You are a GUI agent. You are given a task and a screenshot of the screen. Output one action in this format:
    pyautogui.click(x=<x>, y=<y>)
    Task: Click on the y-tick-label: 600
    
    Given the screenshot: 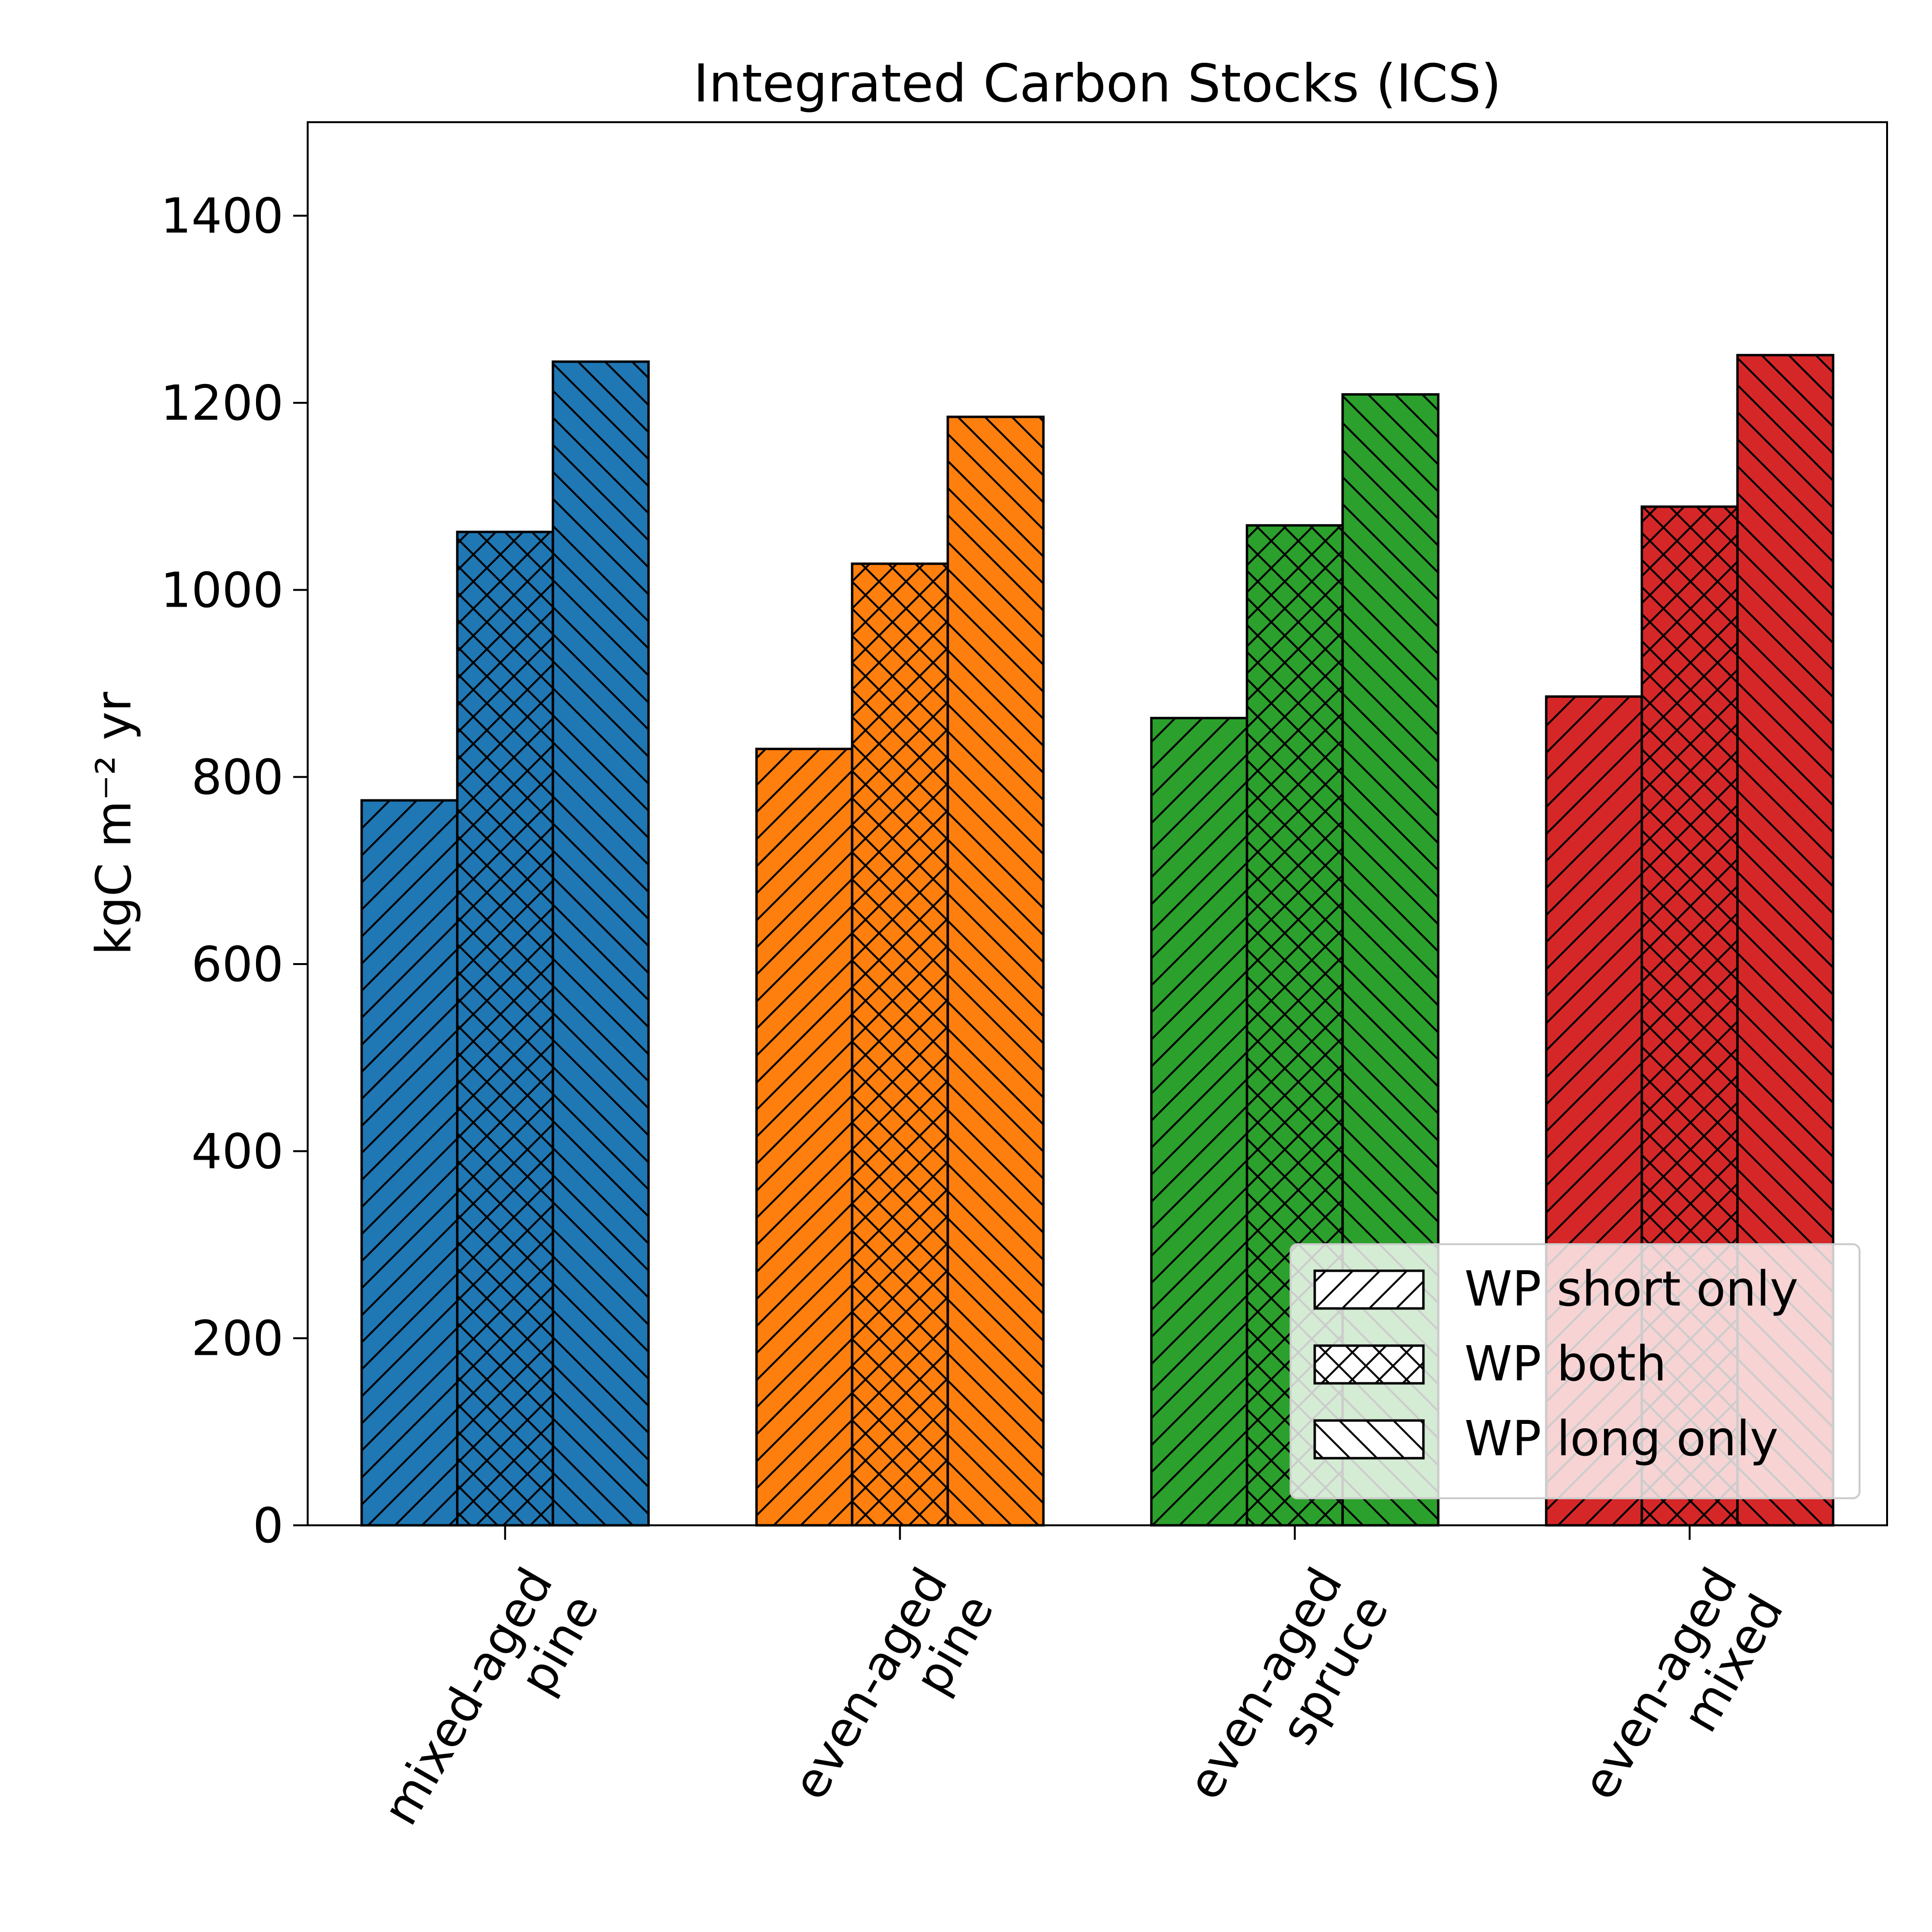 What is the action you would take?
    pyautogui.click(x=237, y=964)
    